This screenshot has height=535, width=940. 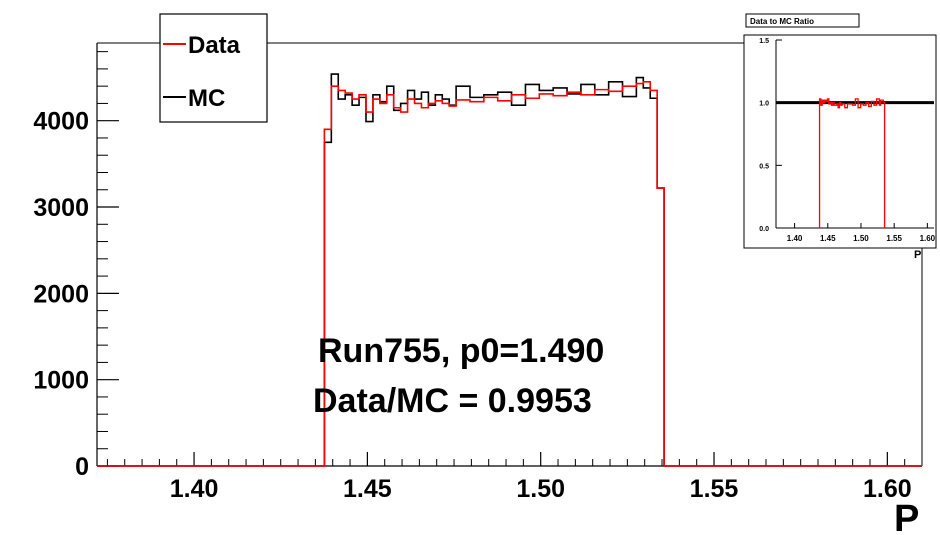 What do you see at coordinates (795, 238) in the screenshot?
I see `inset-x-tick-label: 1.40` at bounding box center [795, 238].